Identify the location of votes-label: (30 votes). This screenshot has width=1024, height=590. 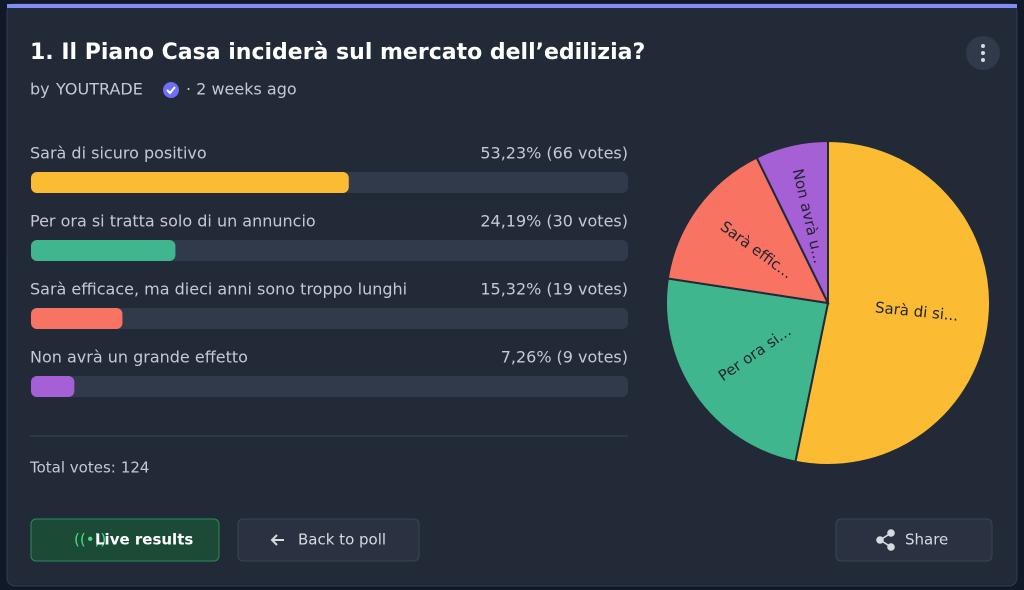
(587, 221).